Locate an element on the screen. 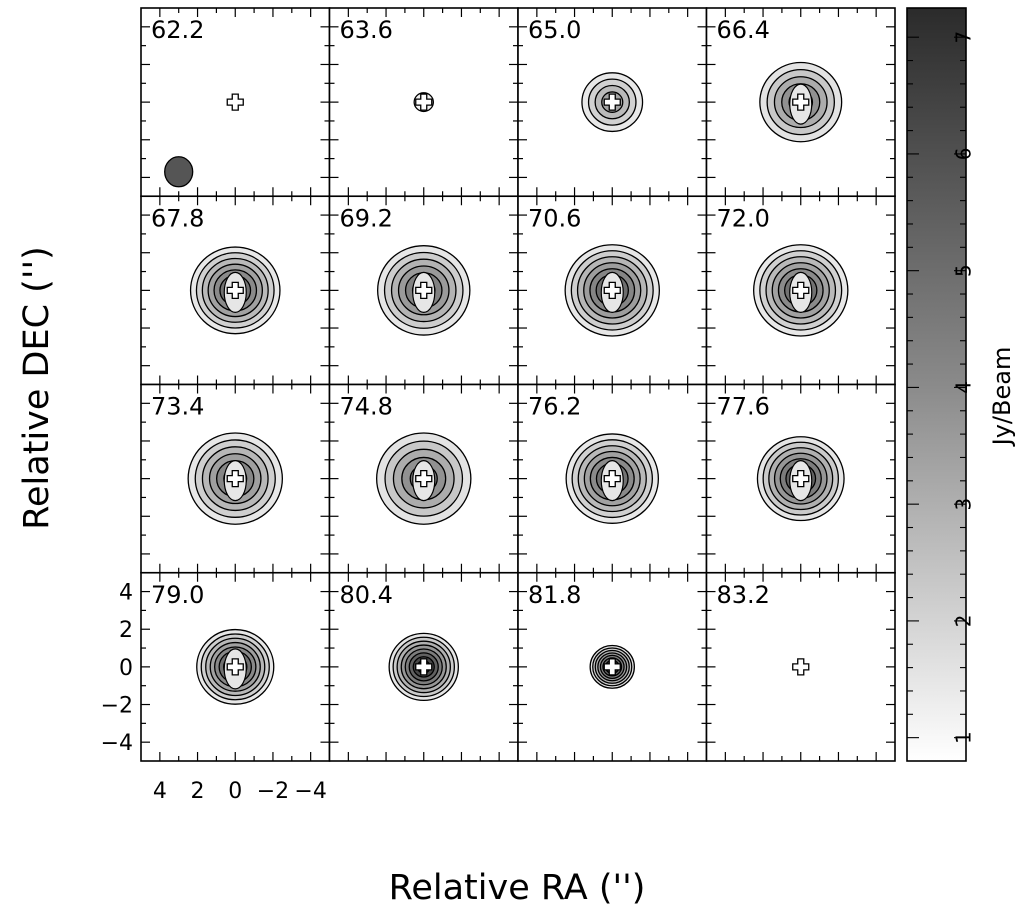 This screenshot has height=911, width=1015. x-tick-label: 0 is located at coordinates (235, 791).